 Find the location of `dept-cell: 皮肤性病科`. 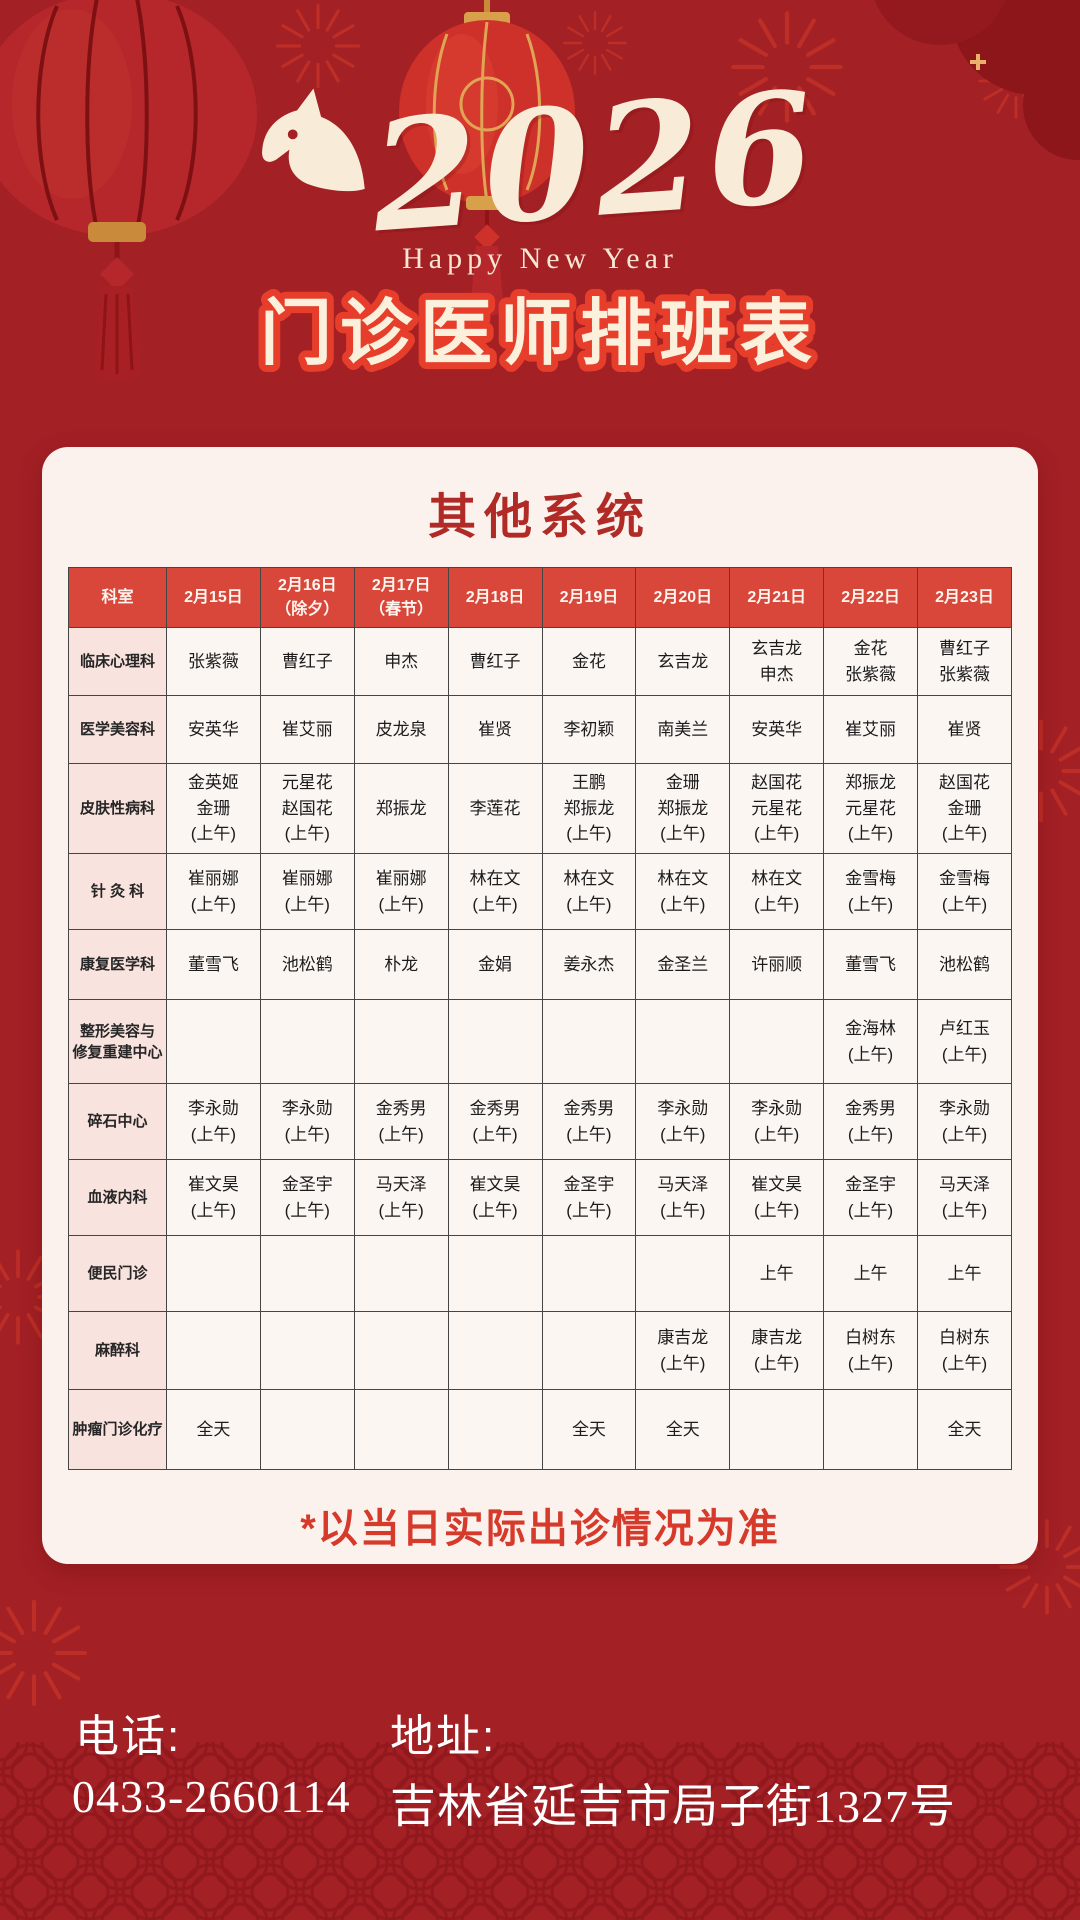

dept-cell: 皮肤性病科 is located at coordinates (117, 808).